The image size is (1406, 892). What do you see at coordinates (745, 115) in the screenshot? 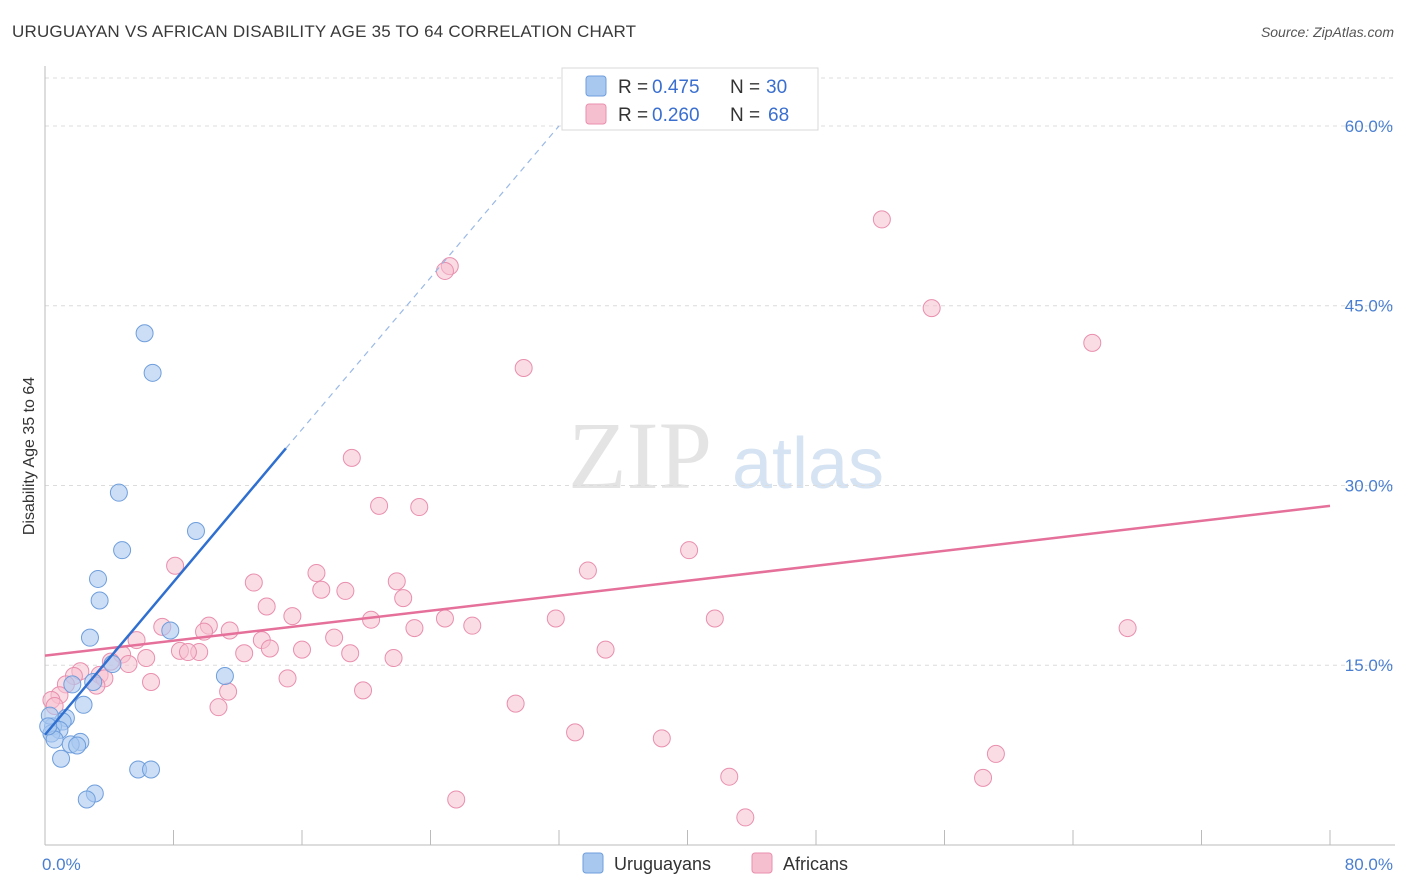
I see `legend-n-label-2: N =` at bounding box center [745, 115].